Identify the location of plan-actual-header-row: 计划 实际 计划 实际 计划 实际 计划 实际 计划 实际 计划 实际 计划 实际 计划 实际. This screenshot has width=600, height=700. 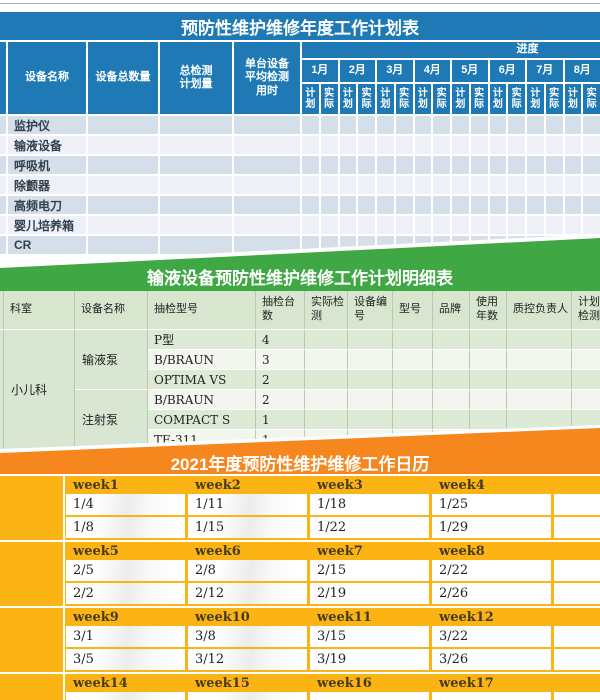
(451, 99).